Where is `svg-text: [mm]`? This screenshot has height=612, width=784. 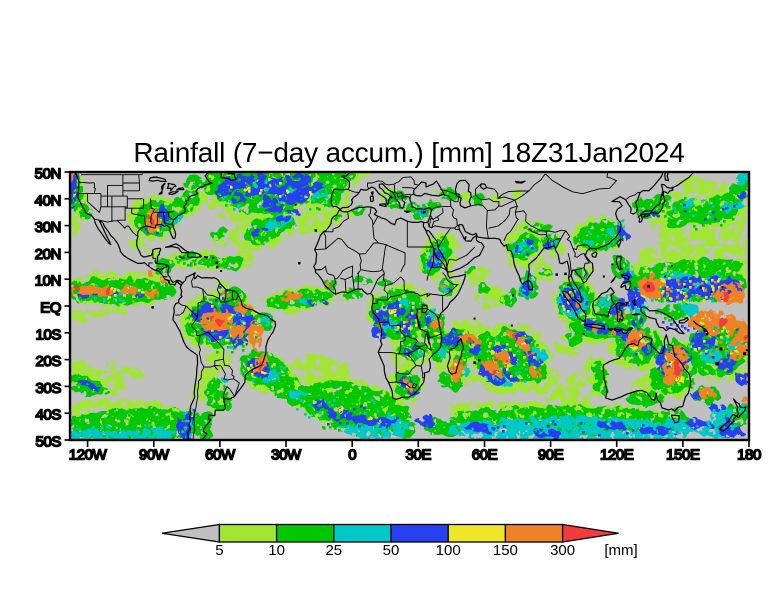
svg-text: [mm] is located at coordinates (620, 550).